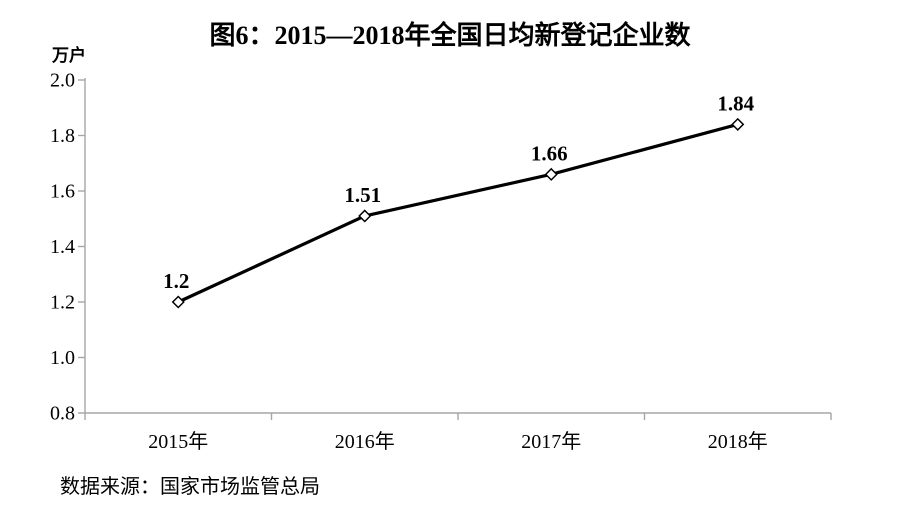 The height and width of the screenshot is (518, 900). I want to click on x-axis-tick-label: 2018年, so click(738, 441).